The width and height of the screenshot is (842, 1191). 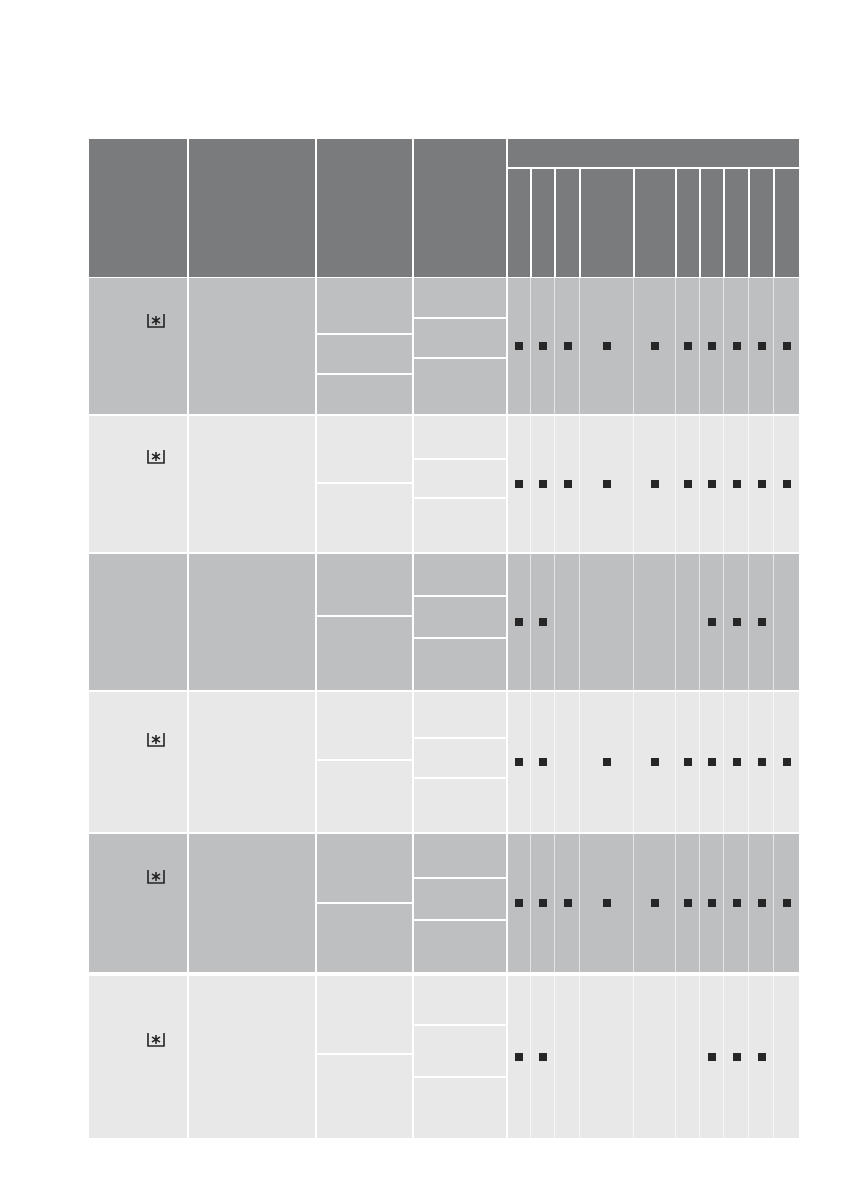 What do you see at coordinates (444, 208) in the screenshot?
I see `table-header` at bounding box center [444, 208].